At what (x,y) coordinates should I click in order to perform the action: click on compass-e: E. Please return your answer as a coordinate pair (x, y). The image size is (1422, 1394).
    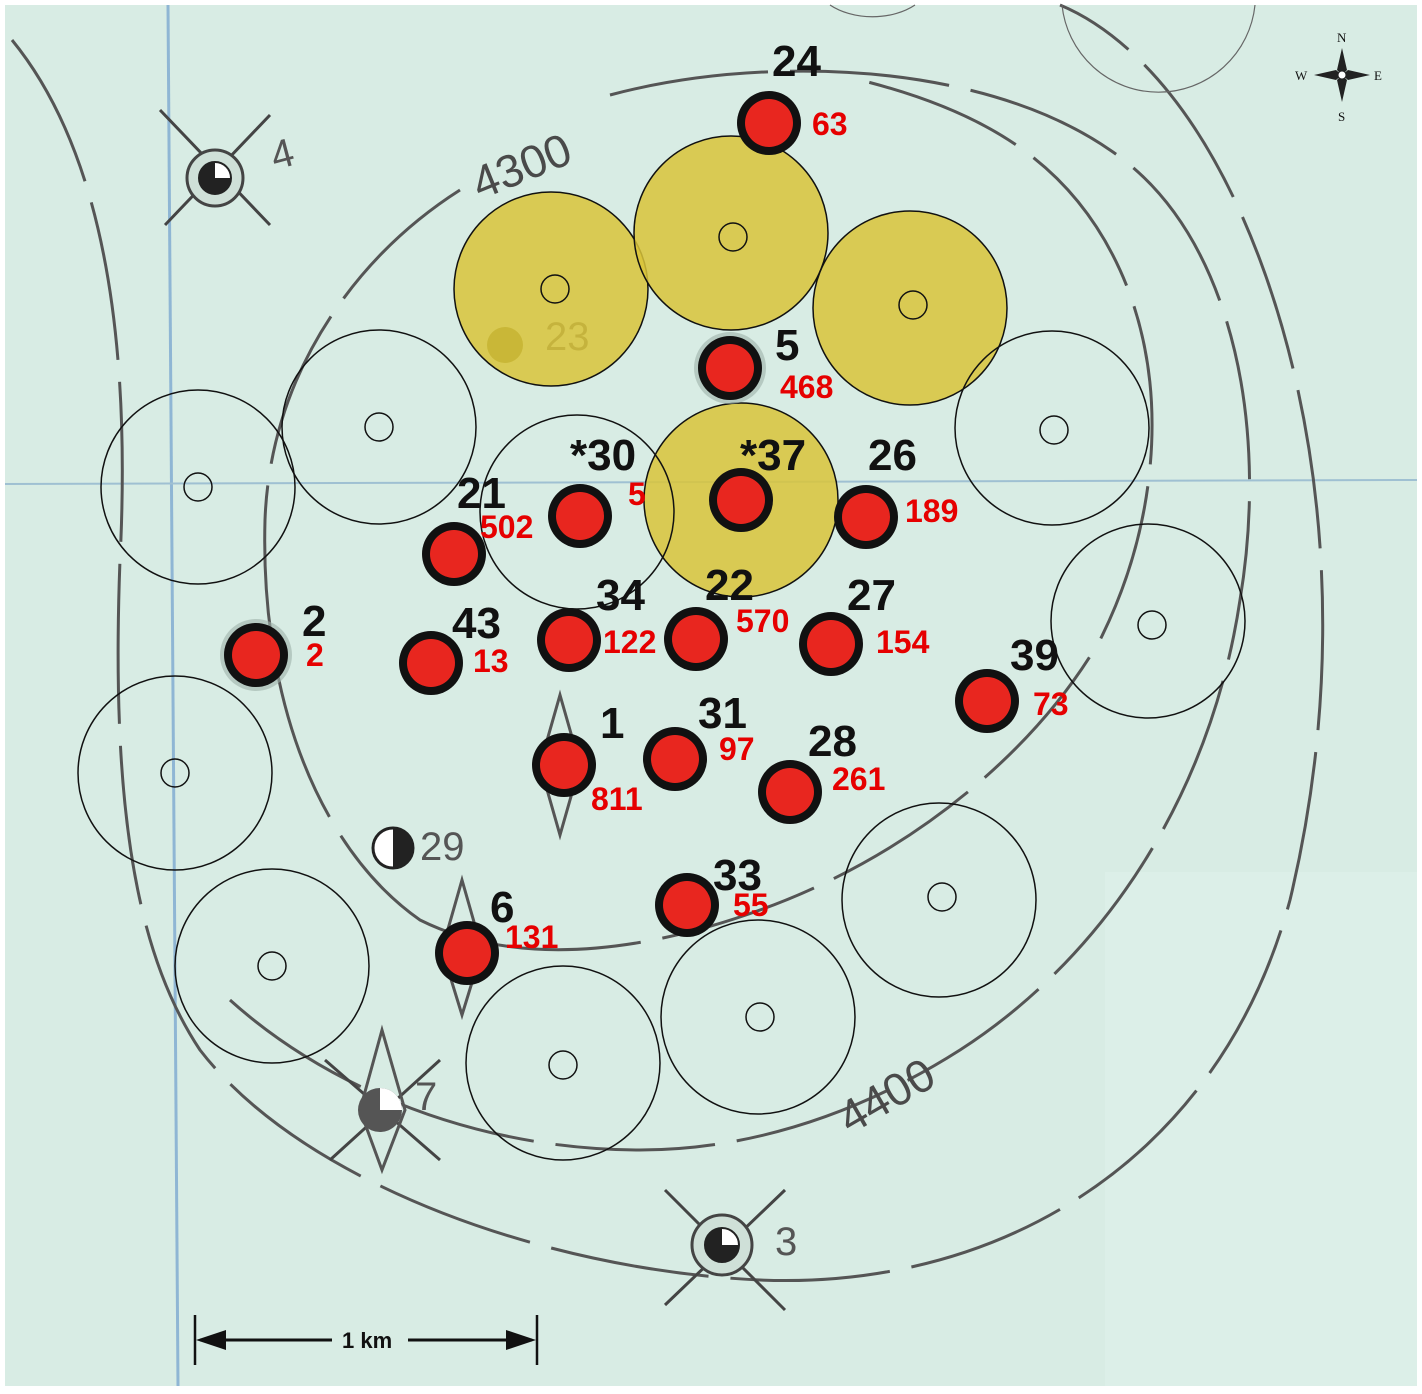
    Looking at the image, I should click on (1378, 75).